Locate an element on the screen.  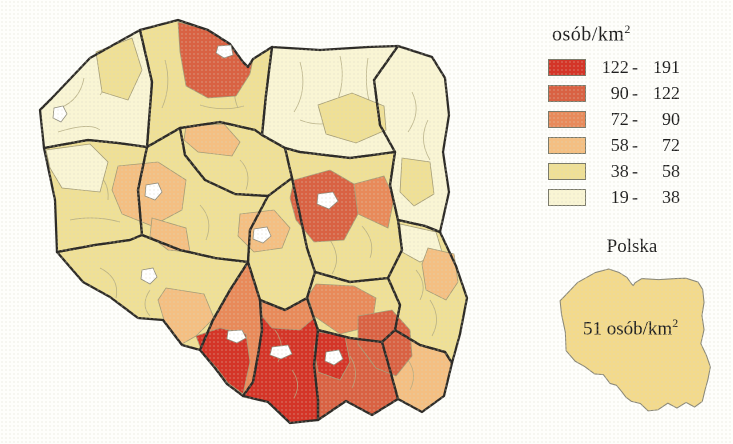
legend-label: 38-58 is located at coordinates (645, 171).